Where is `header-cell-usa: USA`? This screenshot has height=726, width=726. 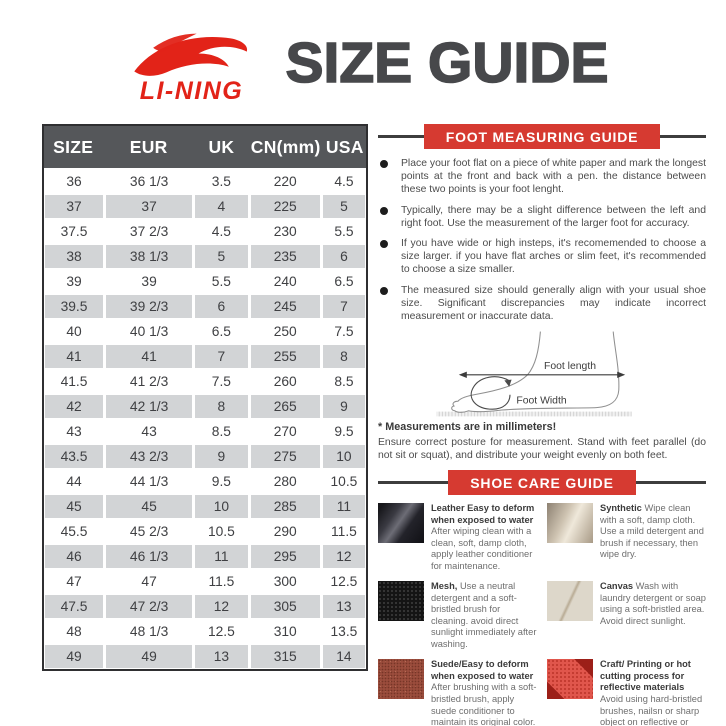 header-cell-usa: USA is located at coordinates (344, 147).